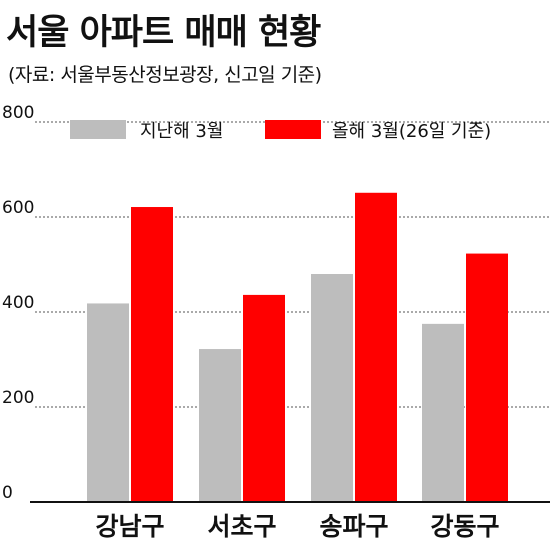 This screenshot has height=543, width=550. I want to click on x-category-label: 강동구, so click(464, 526).